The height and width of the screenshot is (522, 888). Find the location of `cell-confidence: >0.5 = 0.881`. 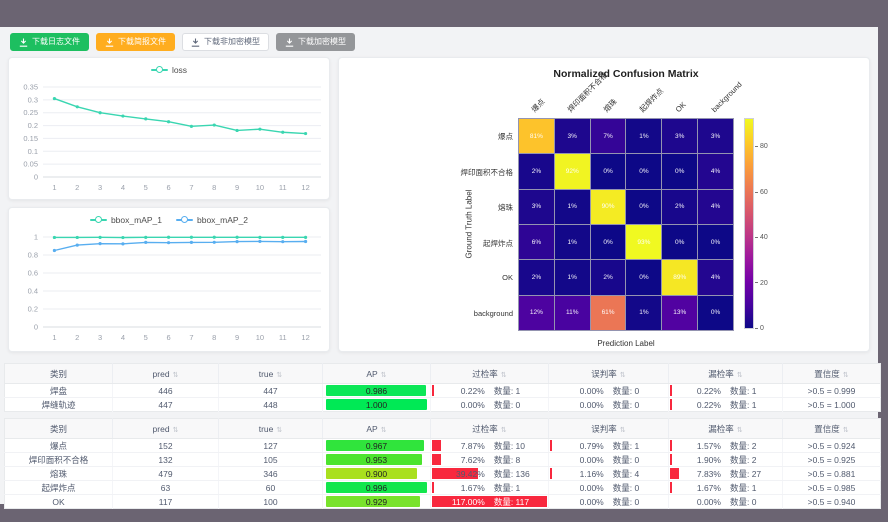

cell-confidence: >0.5 = 0.881 is located at coordinates (831, 473).